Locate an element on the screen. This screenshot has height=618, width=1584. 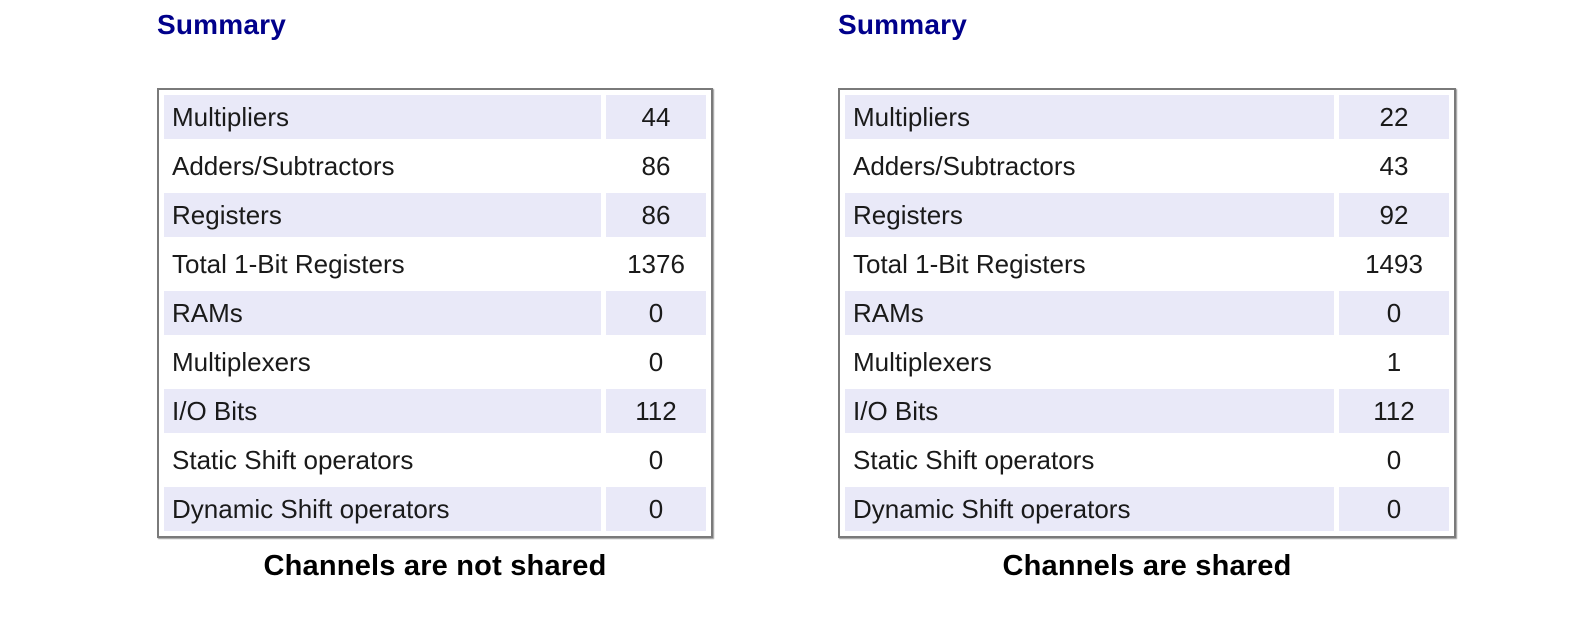
resource-value: 22 is located at coordinates (1394, 117).